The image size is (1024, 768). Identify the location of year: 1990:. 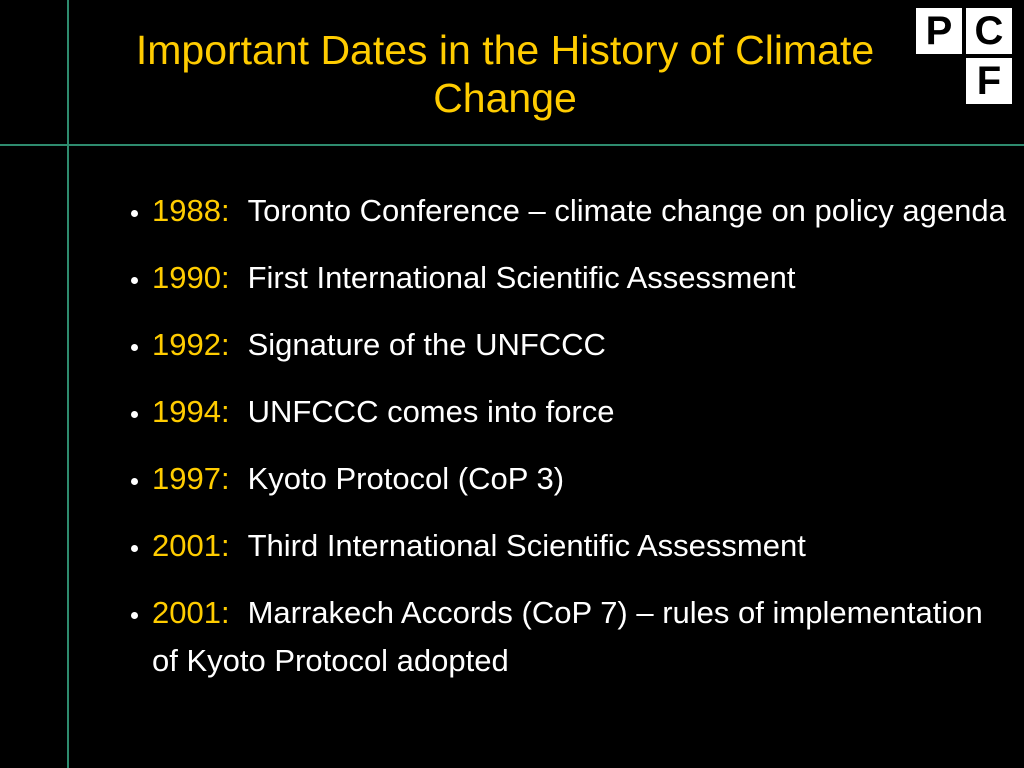
(191, 277).